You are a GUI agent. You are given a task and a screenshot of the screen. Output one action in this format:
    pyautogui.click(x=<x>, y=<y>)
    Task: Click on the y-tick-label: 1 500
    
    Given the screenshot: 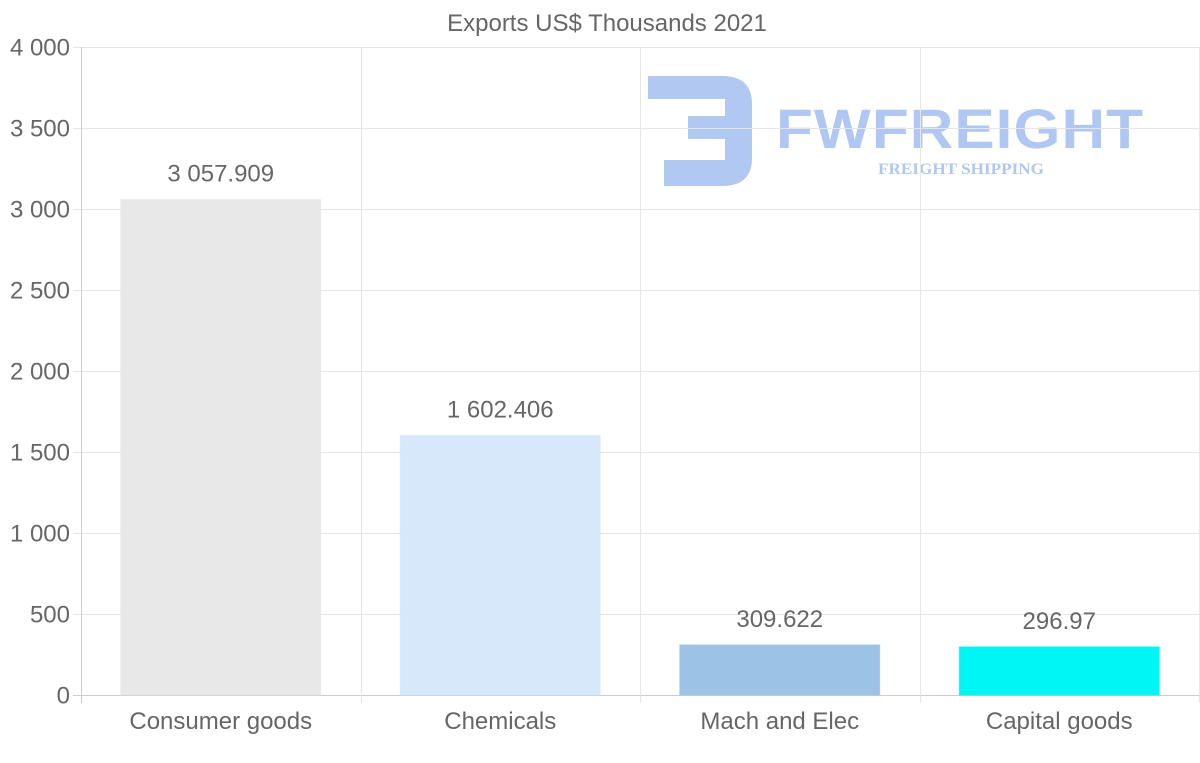 What is the action you would take?
    pyautogui.click(x=40, y=453)
    